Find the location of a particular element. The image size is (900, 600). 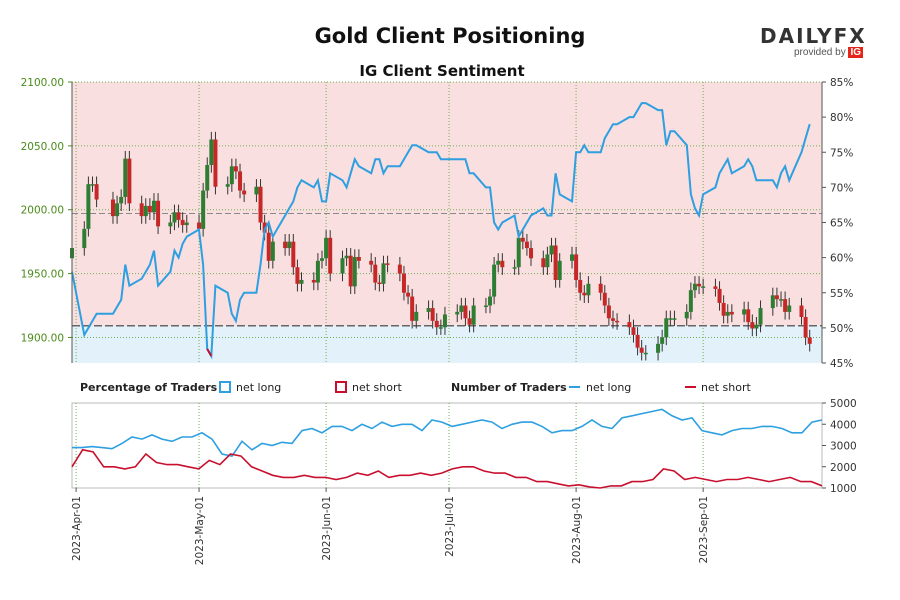

x-tick-label-2: 2023-Jun-01 is located at coordinates (327, 528).